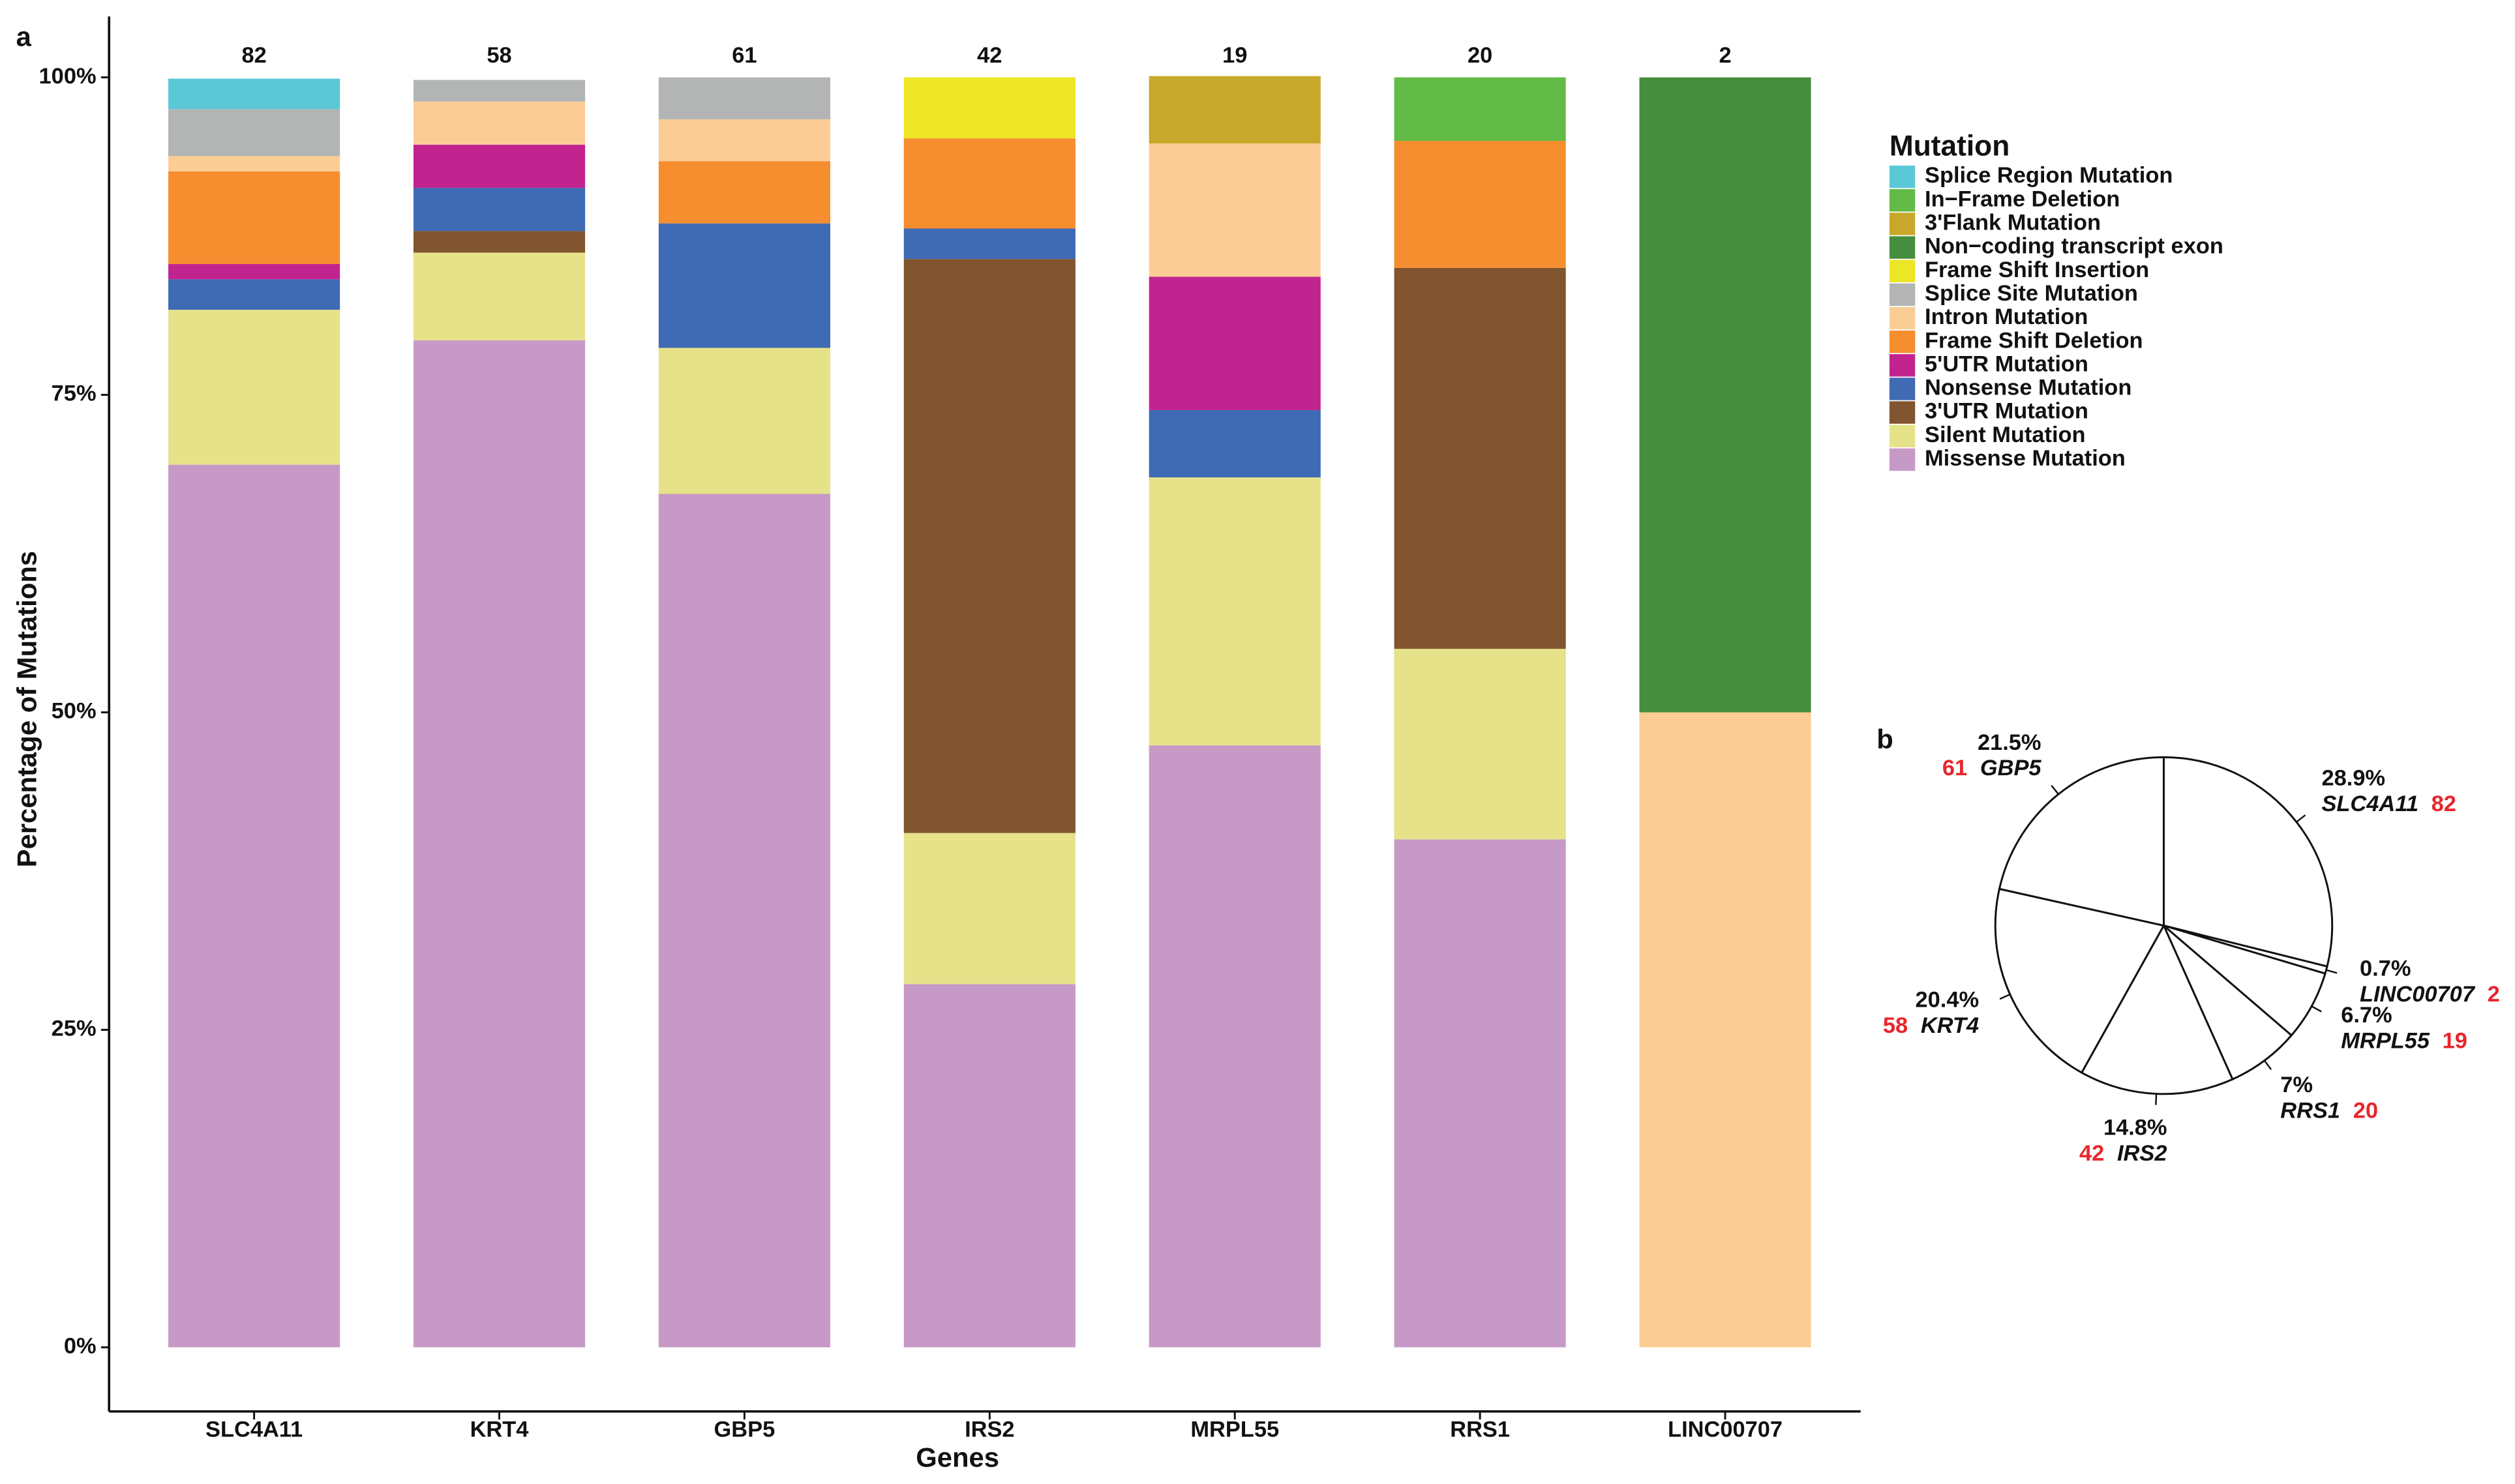  What do you see at coordinates (2006, 316) in the screenshot?
I see `legend-label: Intron Mutation` at bounding box center [2006, 316].